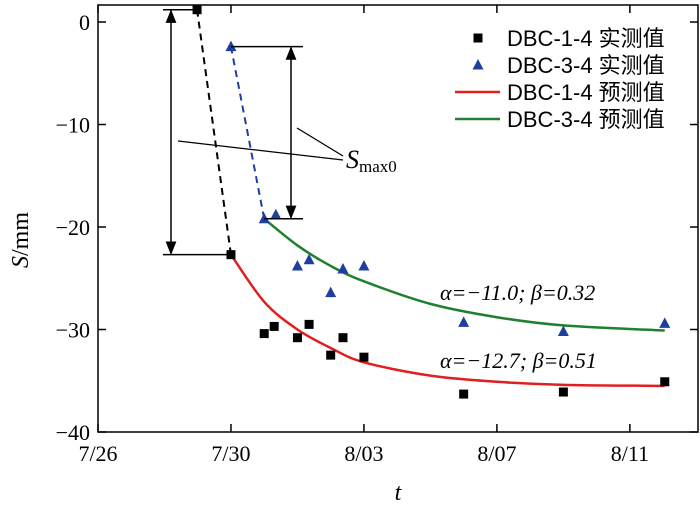 Image resolution: width=700 pixels, height=511 pixels. Describe the element at coordinates (371, 160) in the screenshot. I see `smax-label: Smax0` at that location.